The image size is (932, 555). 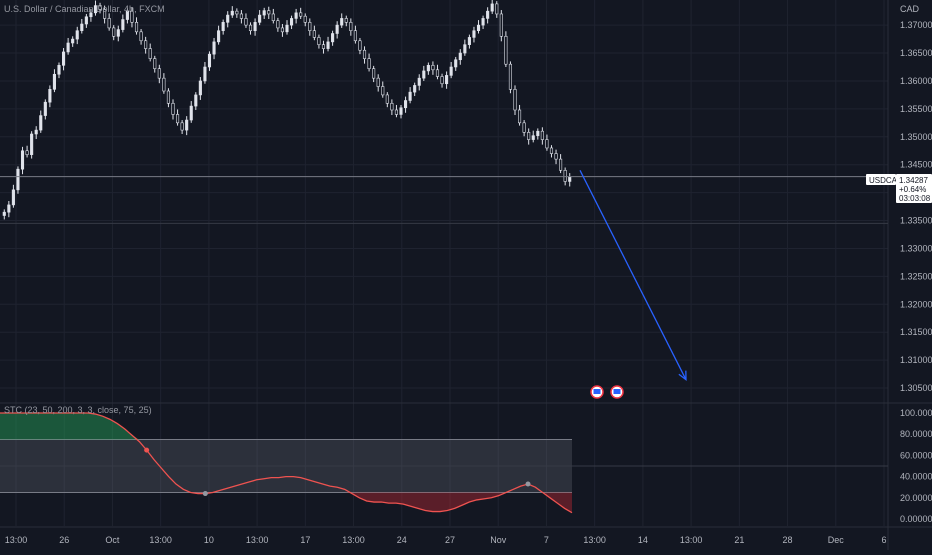 I want to click on price-tick-label: 1.35000, so click(x=916, y=137).